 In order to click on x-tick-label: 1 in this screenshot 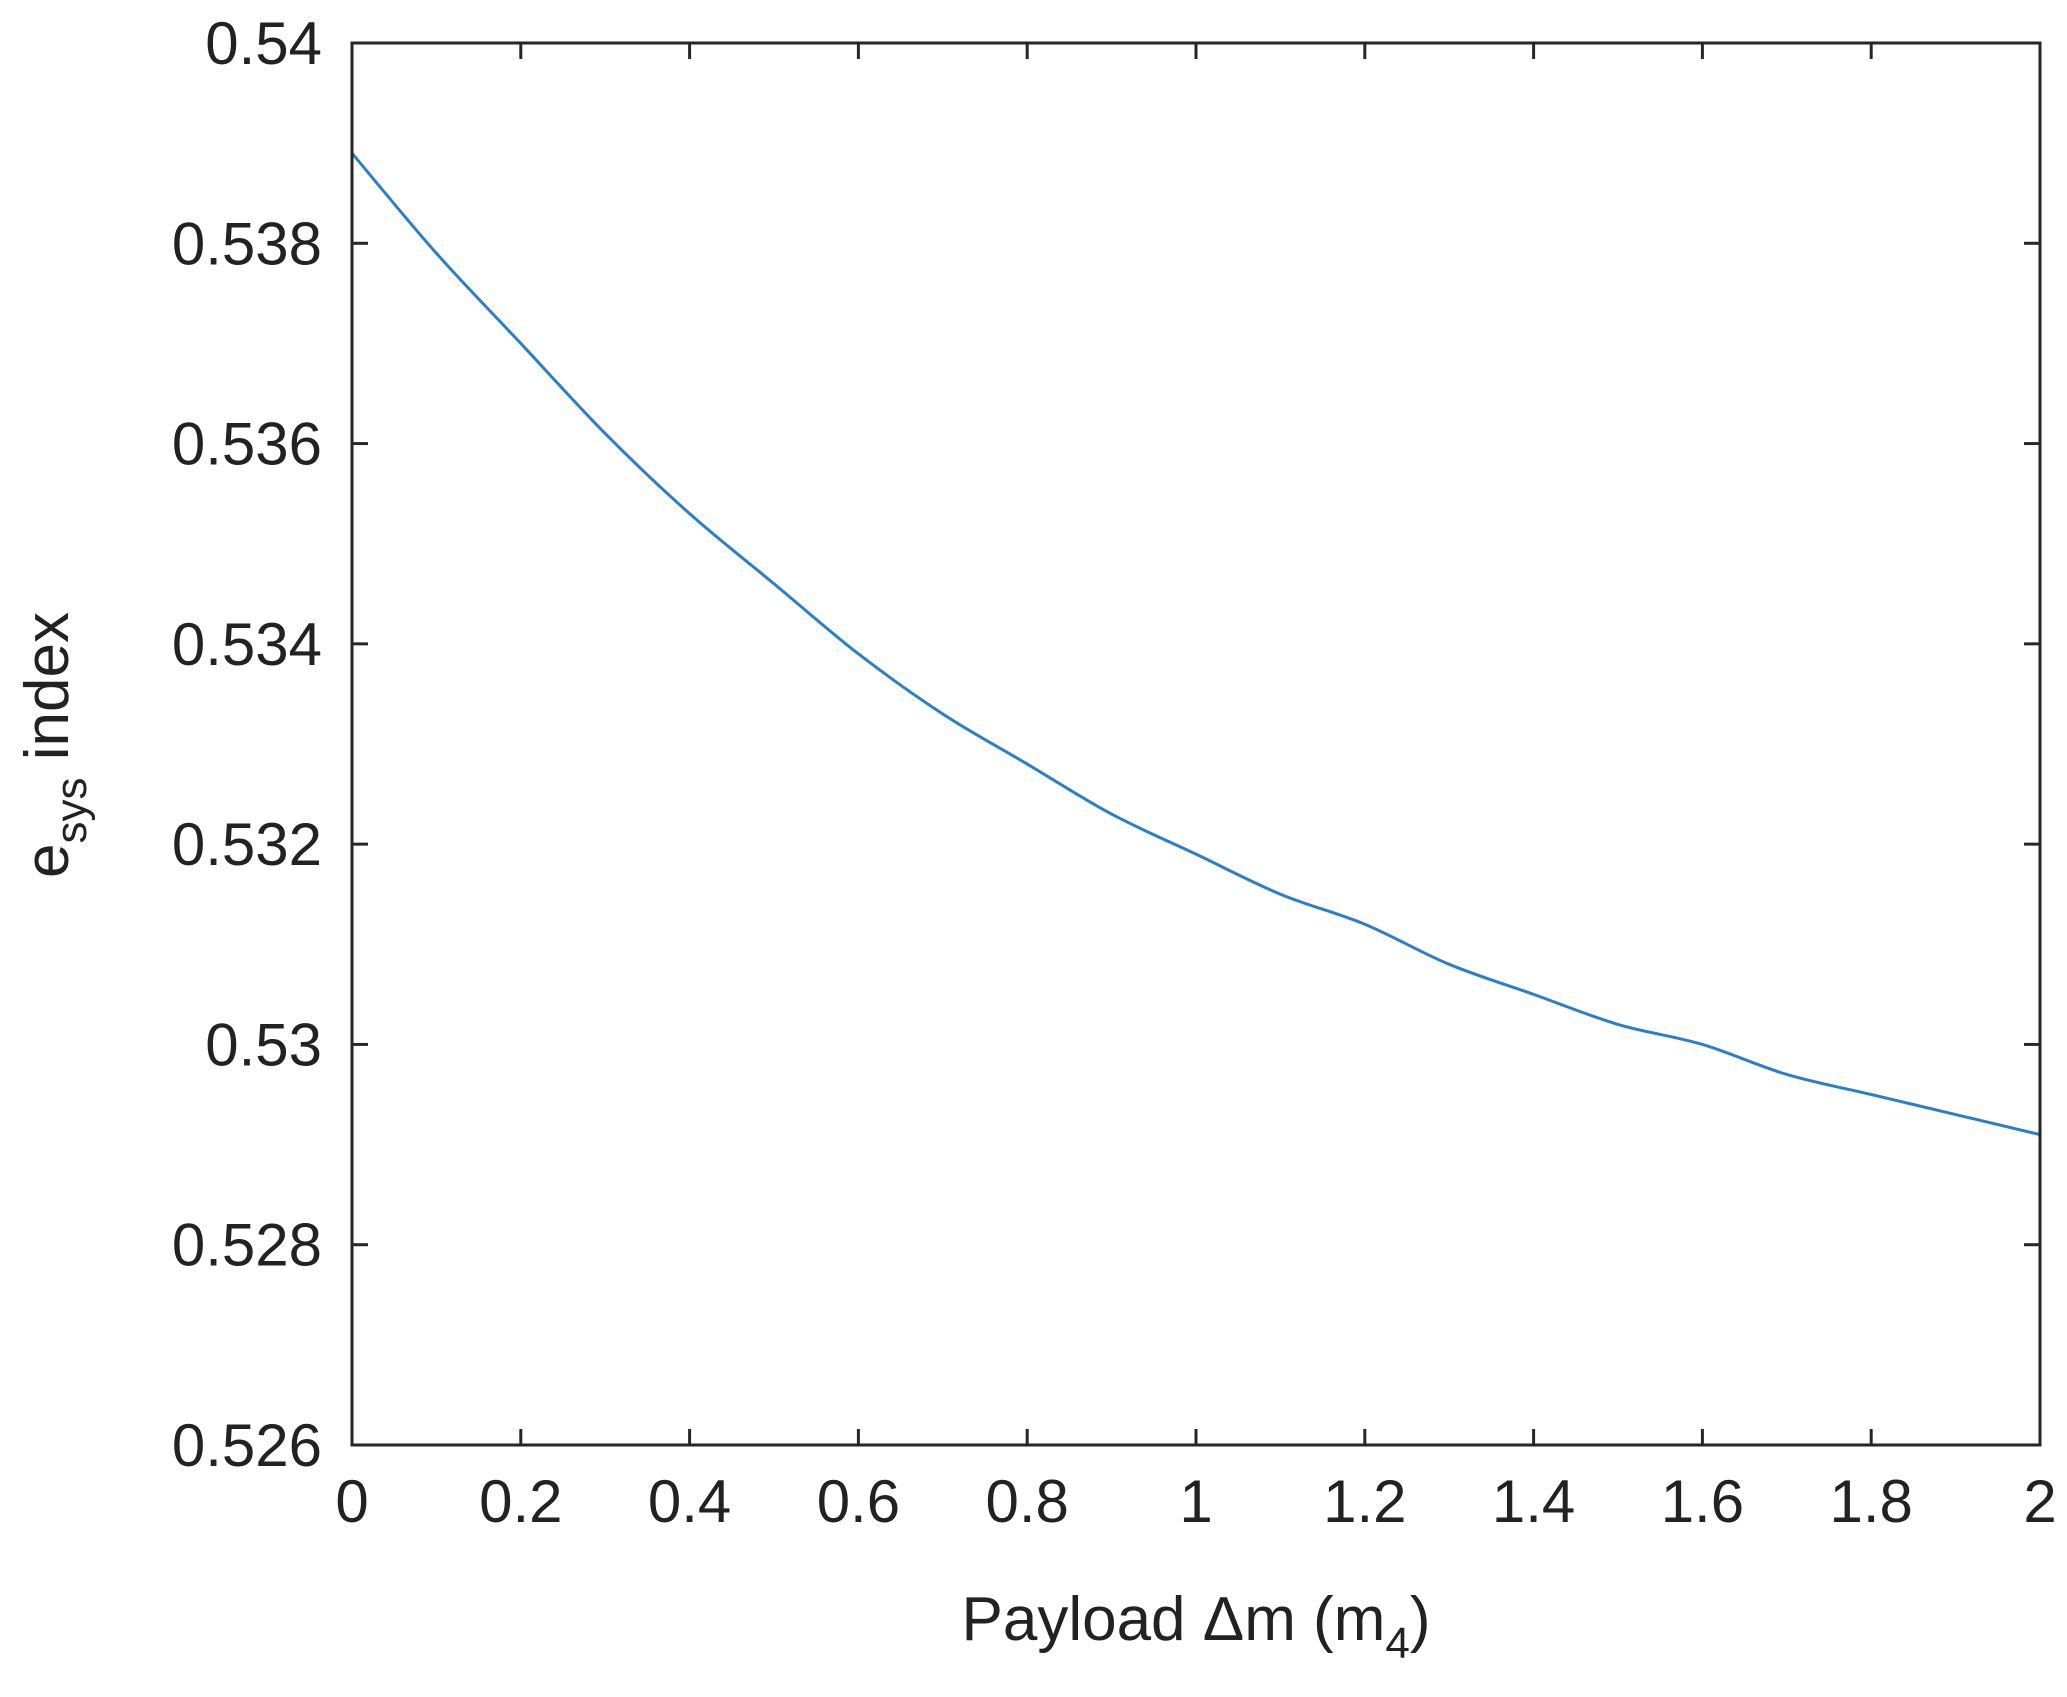, I will do `click(1195, 1501)`.